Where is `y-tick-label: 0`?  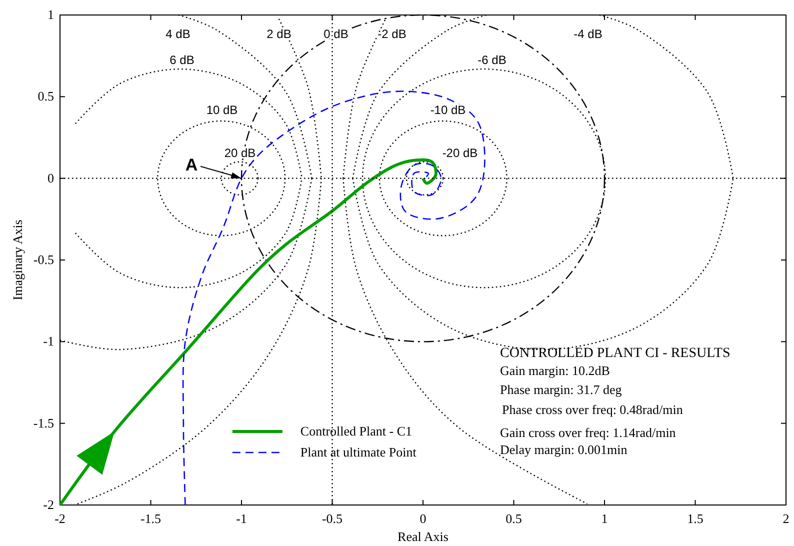
y-tick-label: 0 is located at coordinates (51, 178).